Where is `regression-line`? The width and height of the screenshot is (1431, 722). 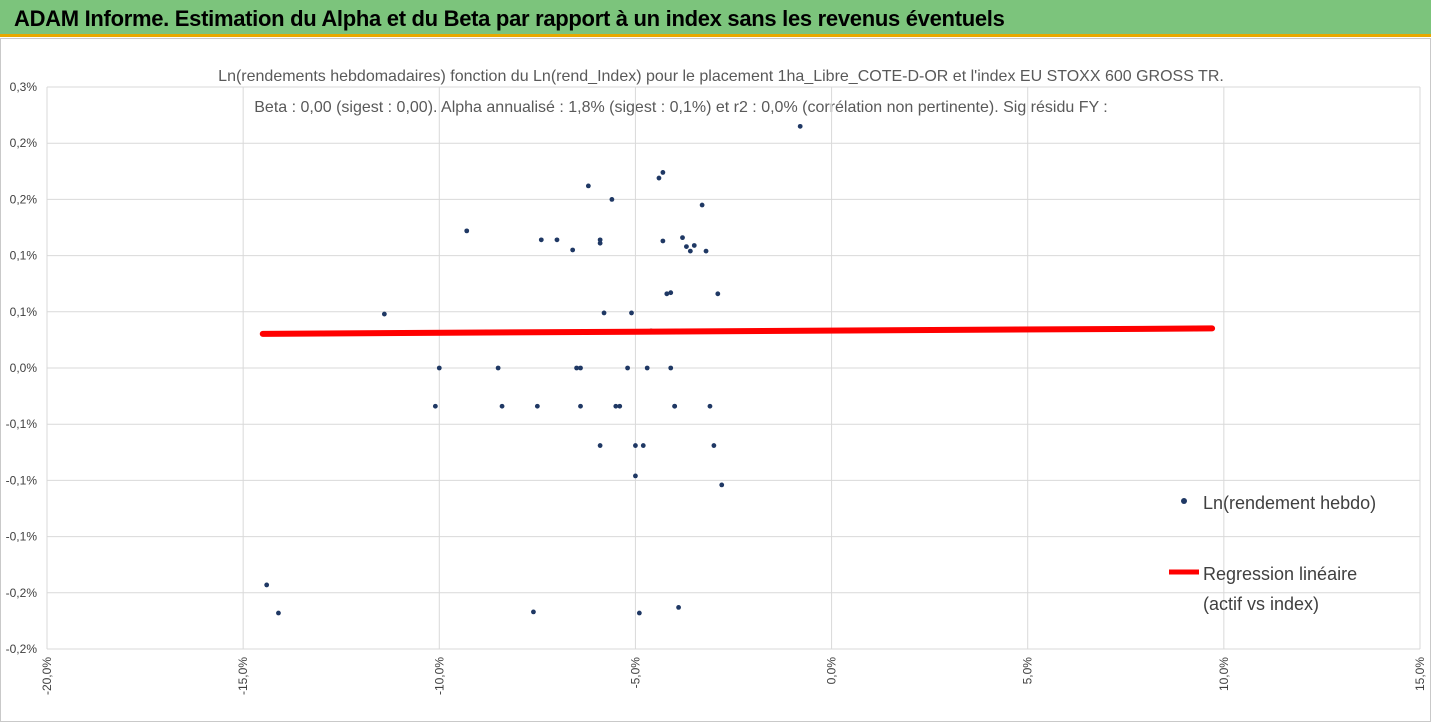
regression-line is located at coordinates (737, 331).